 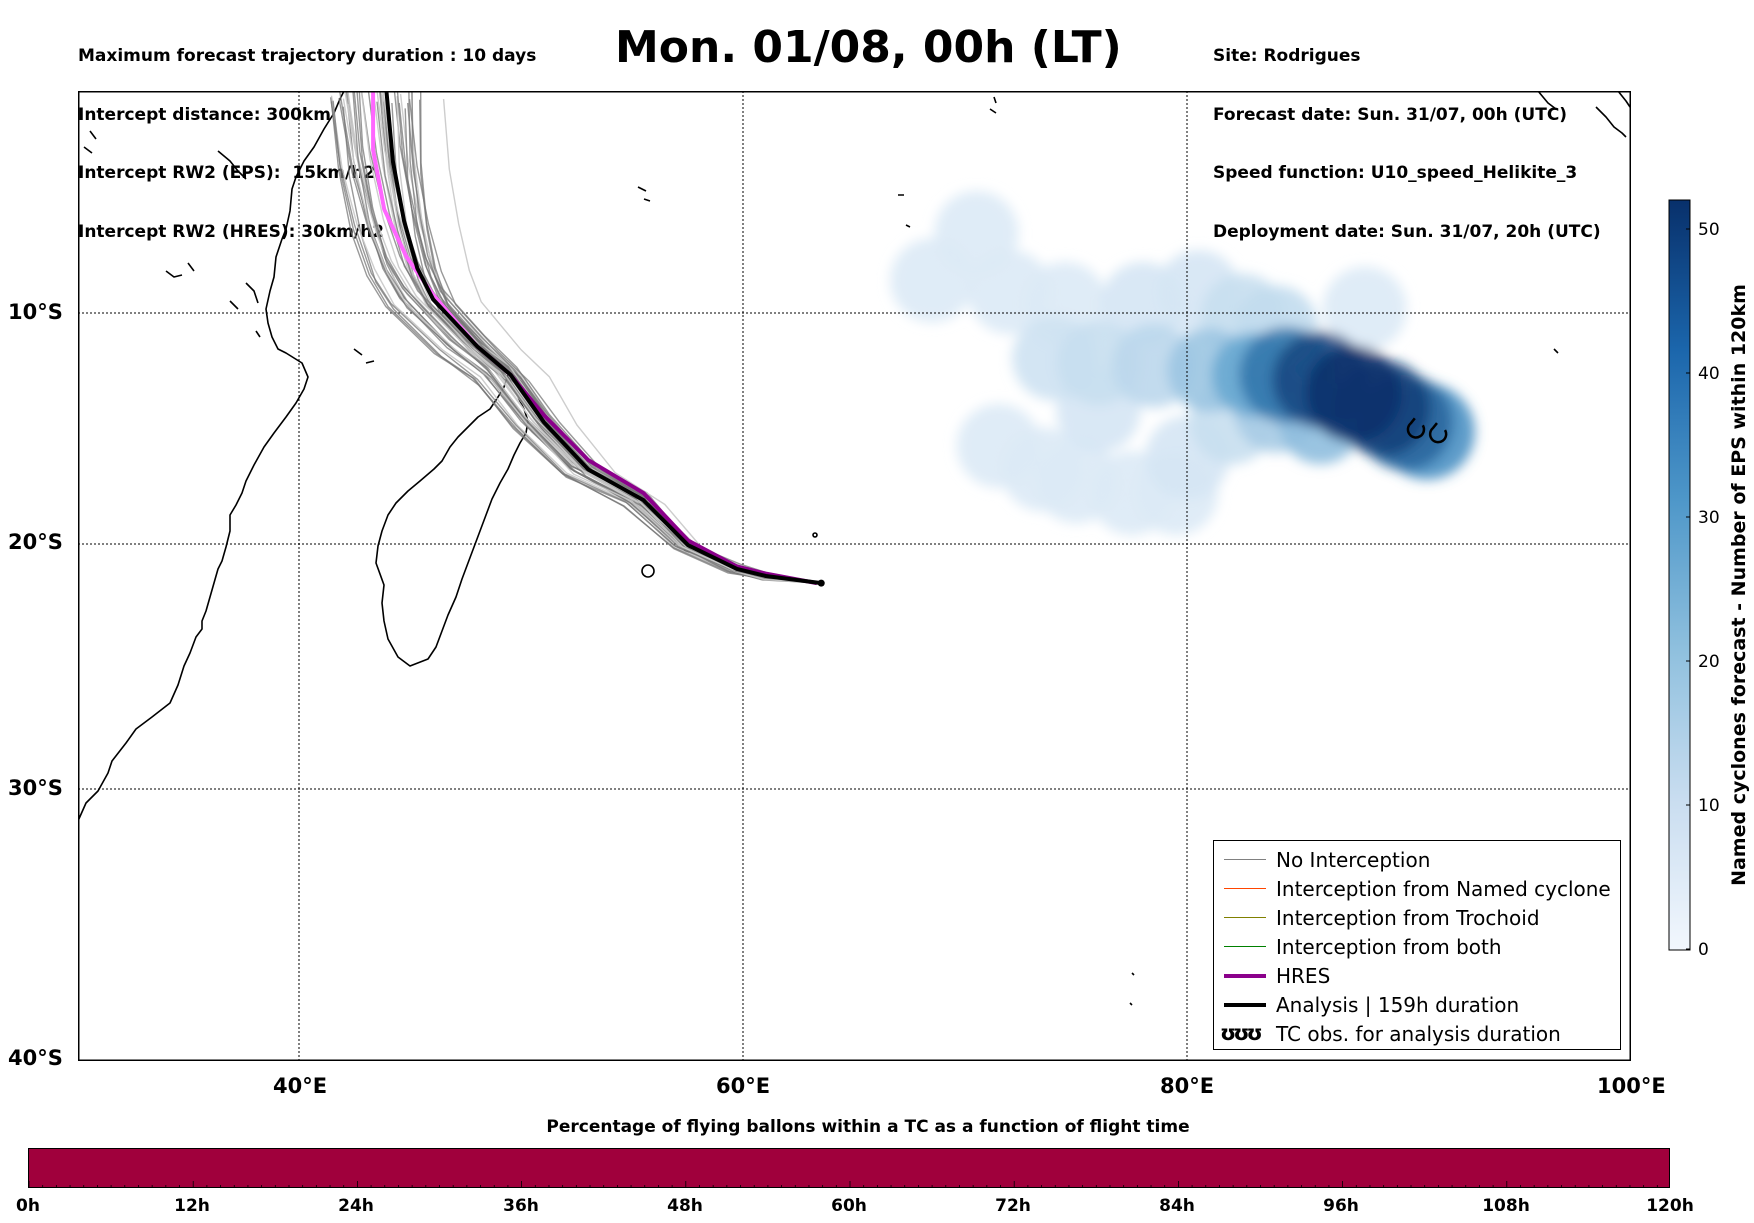 I want to click on legend-item-trochoid: Interception from Trochoid, so click(x=1417, y=918).